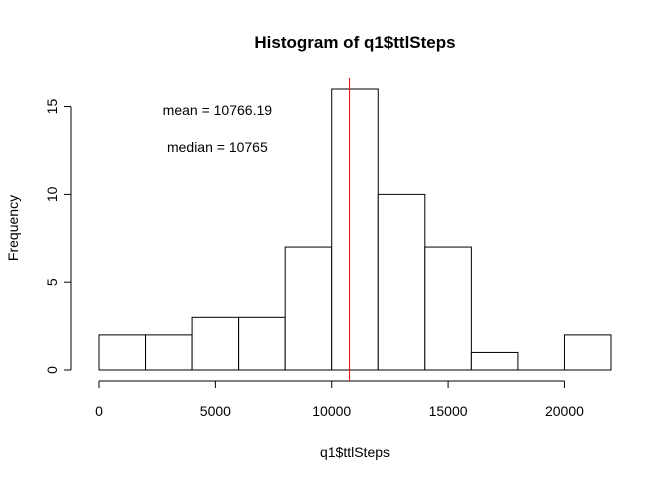  I want to click on y-tick-label: 5, so click(52, 282).